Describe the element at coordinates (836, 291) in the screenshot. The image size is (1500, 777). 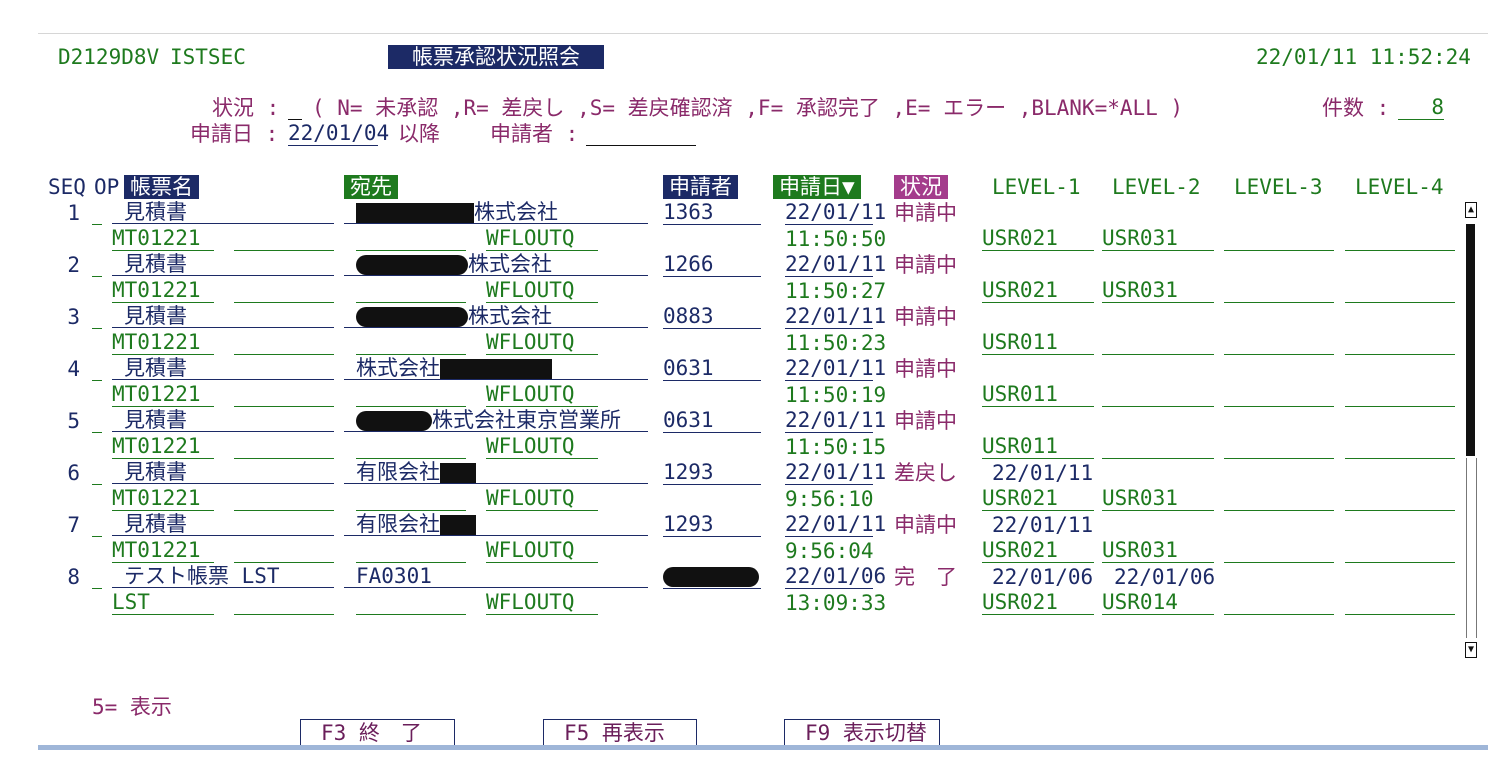
I see `row-apply-time: 11:50:27` at that location.